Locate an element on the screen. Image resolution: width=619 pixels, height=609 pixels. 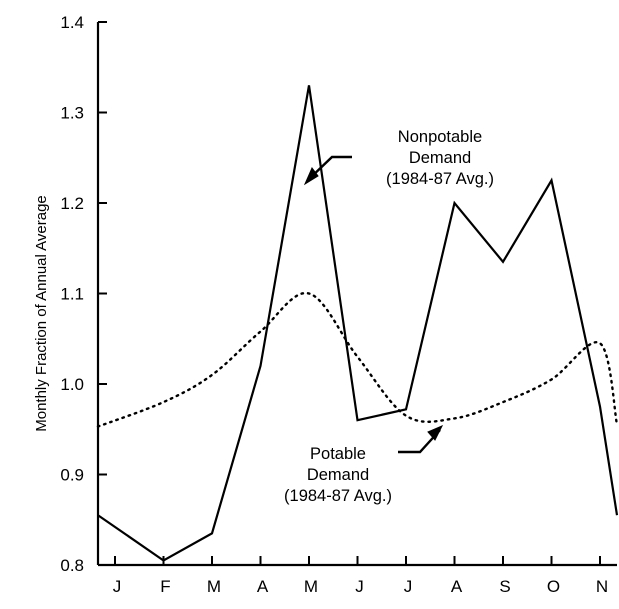
y-tick-label: 1.2 is located at coordinates (72, 203).